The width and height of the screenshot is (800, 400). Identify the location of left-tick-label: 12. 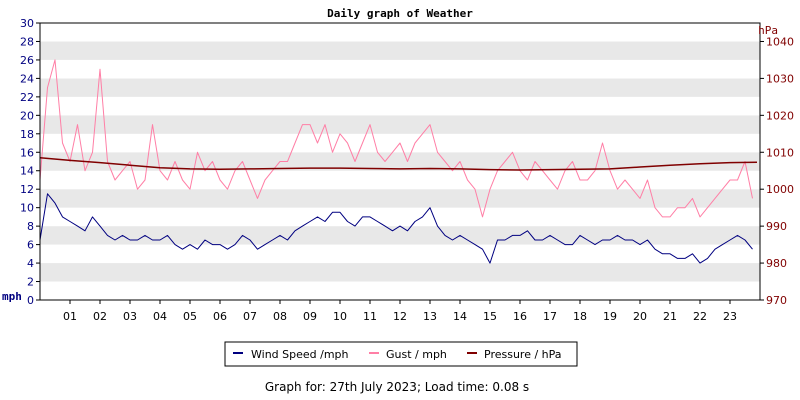
(27, 189).